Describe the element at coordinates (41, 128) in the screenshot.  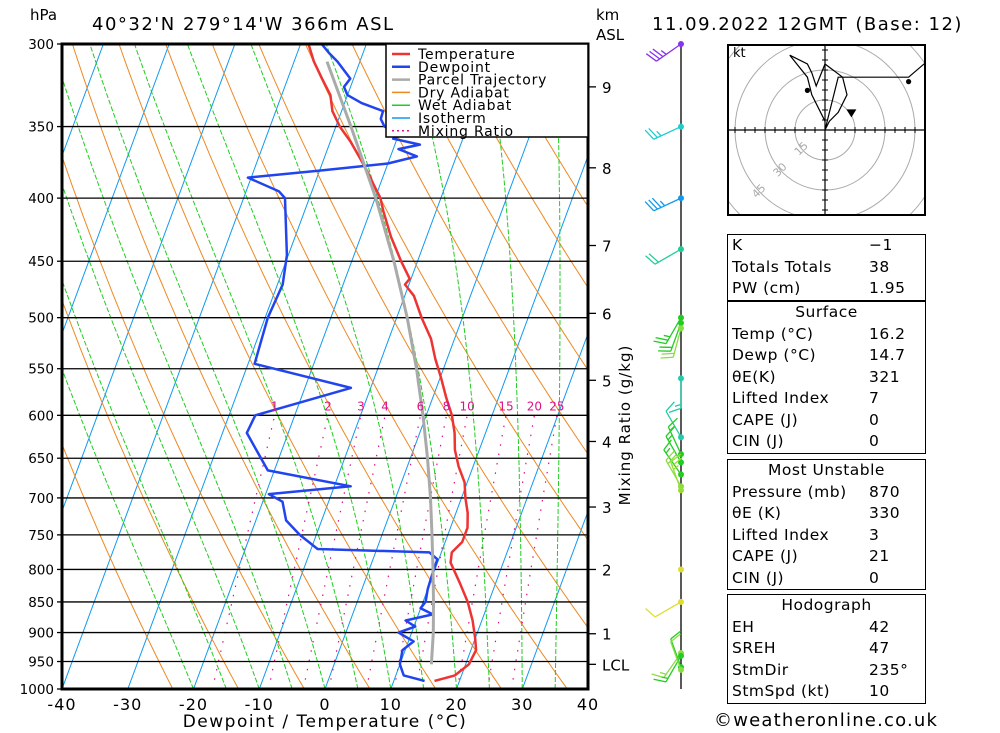
I see `pressure-tick-label: 350` at that location.